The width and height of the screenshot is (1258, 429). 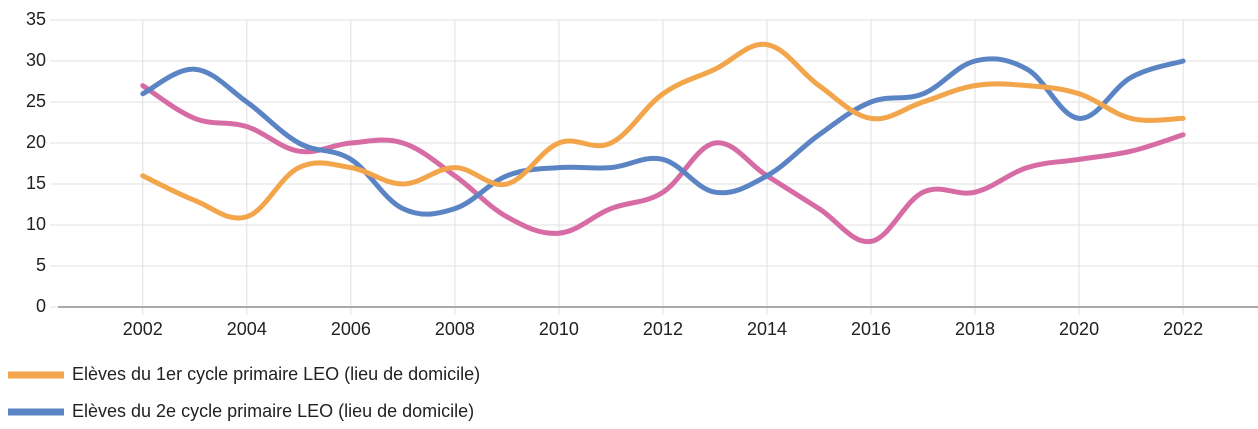 I want to click on x-tick-label: 2008, so click(x=455, y=329).